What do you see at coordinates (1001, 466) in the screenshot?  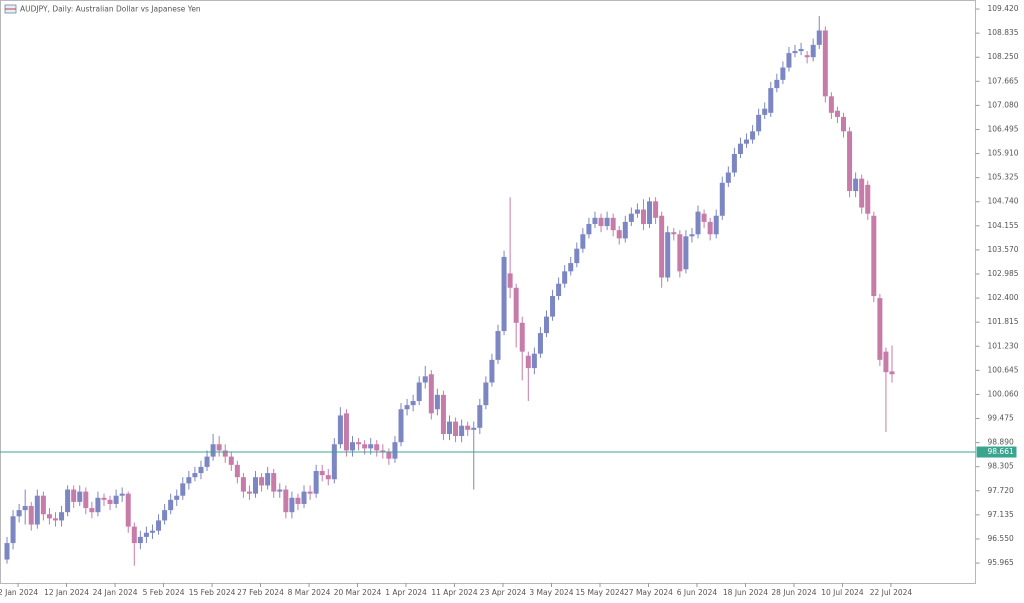 I see `y-tick-label: 98.305` at bounding box center [1001, 466].